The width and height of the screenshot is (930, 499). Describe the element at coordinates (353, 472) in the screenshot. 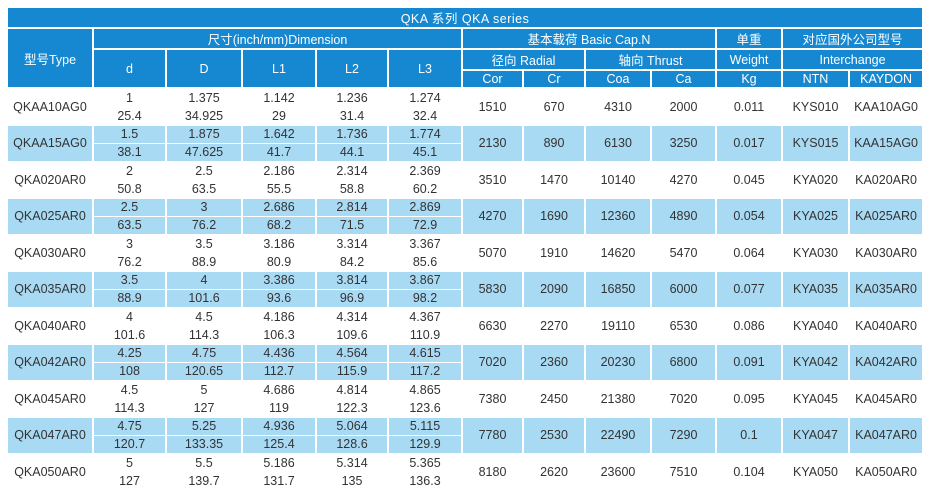

I see `dim-L2-cell: 5.314 135` at that location.